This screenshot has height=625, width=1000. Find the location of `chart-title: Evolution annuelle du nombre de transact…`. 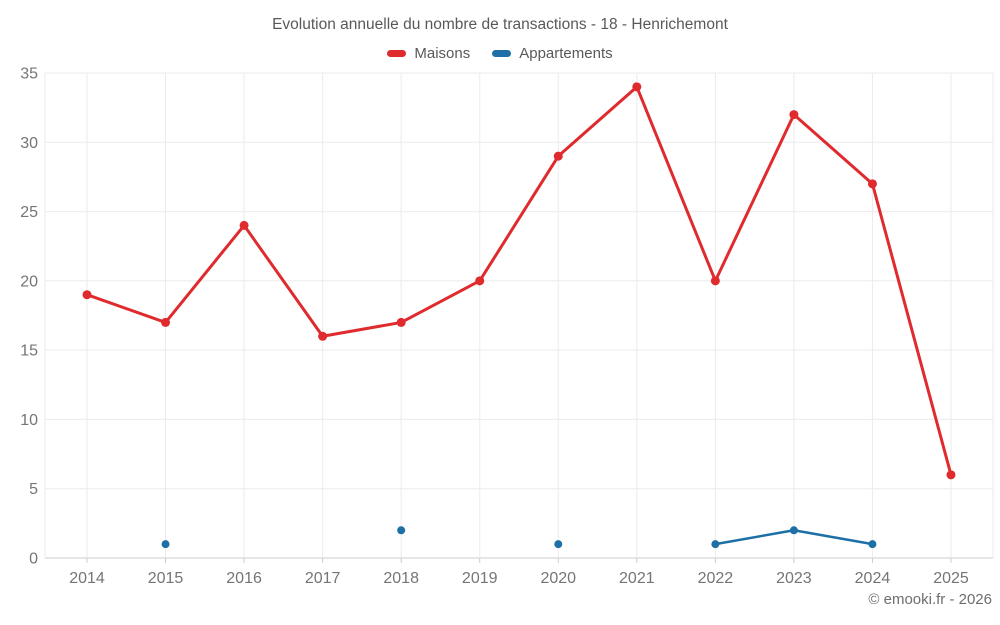

chart-title: Evolution annuelle du nombre de transact… is located at coordinates (500, 24).